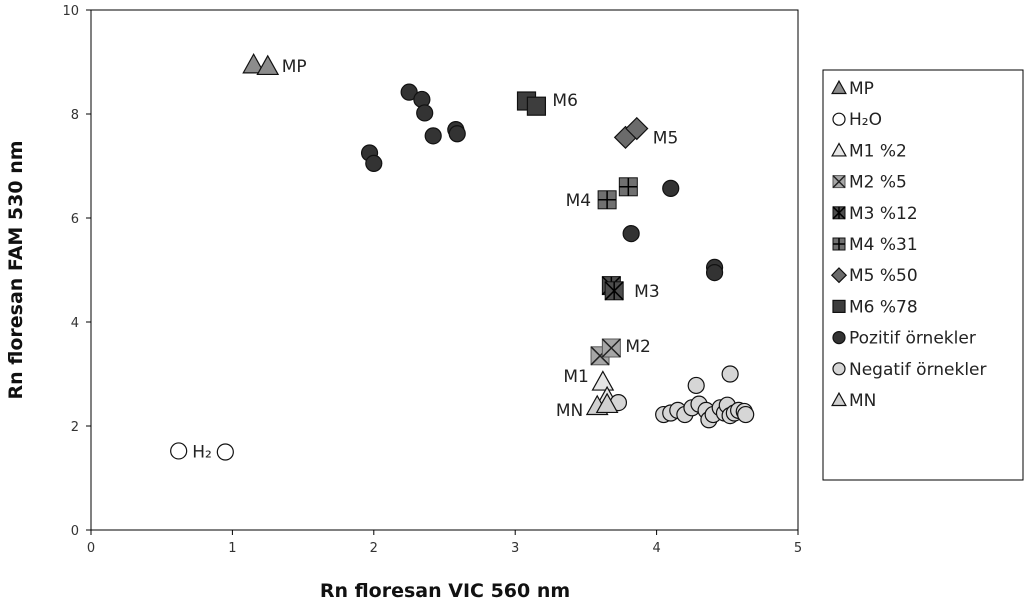  What do you see at coordinates (294, 67) in the screenshot?
I see `point-label: MP` at bounding box center [294, 67].